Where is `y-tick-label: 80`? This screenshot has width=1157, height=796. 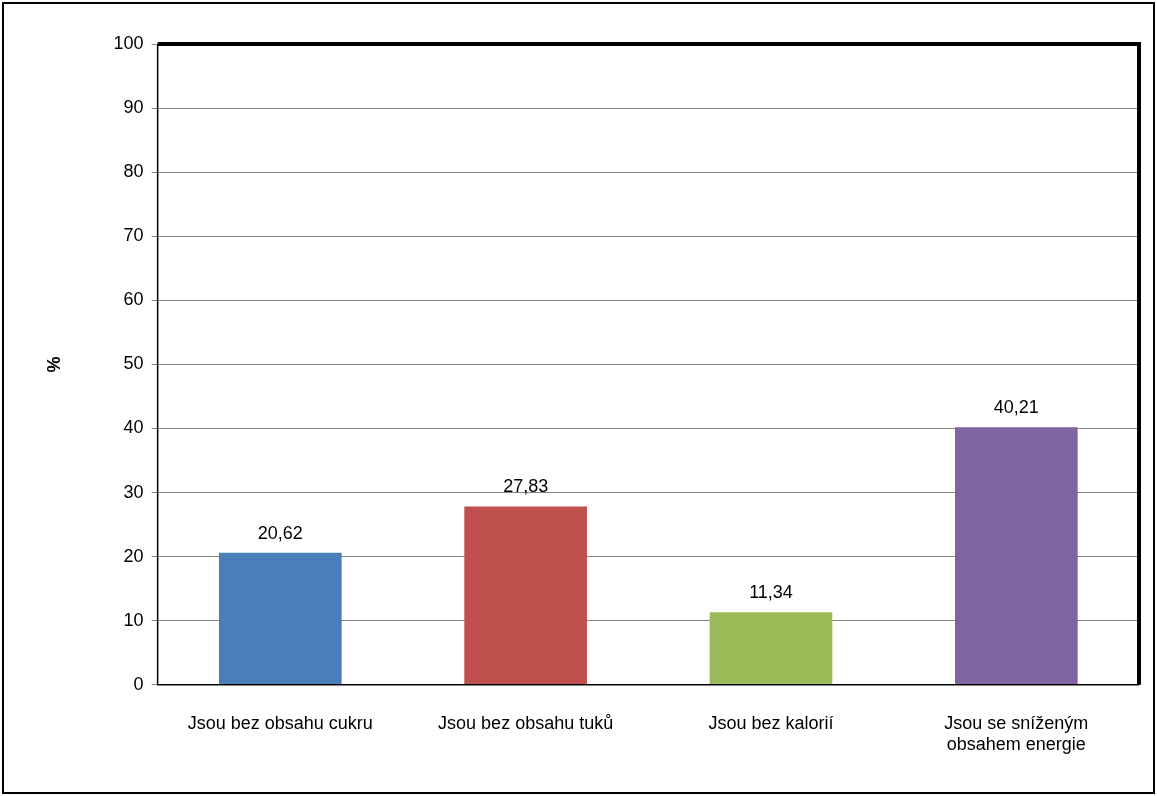
y-tick-label: 80 is located at coordinates (133, 171).